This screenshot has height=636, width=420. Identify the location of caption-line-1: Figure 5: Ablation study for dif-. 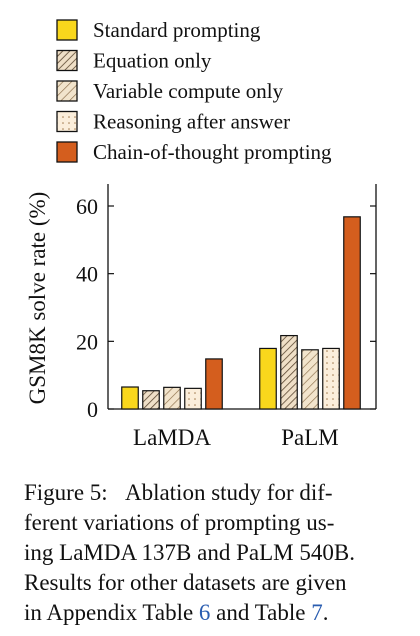
(213, 493).